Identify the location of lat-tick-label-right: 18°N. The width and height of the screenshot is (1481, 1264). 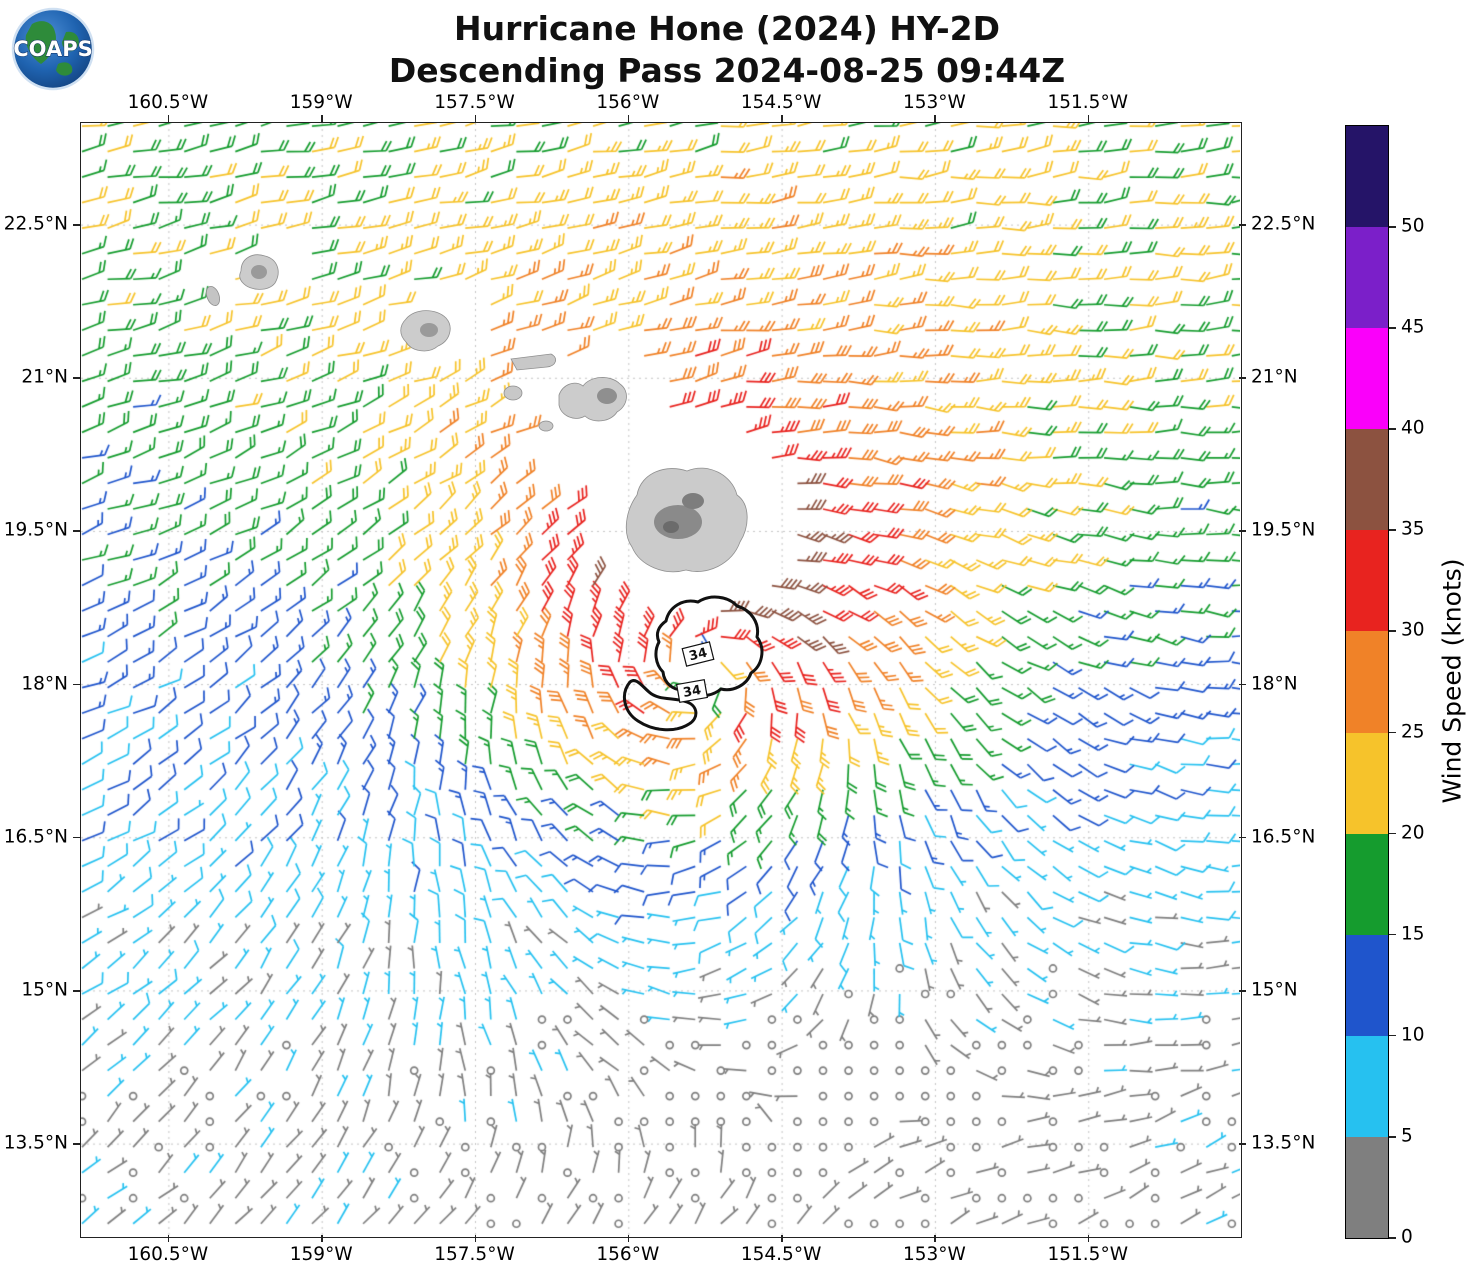
(1274, 684).